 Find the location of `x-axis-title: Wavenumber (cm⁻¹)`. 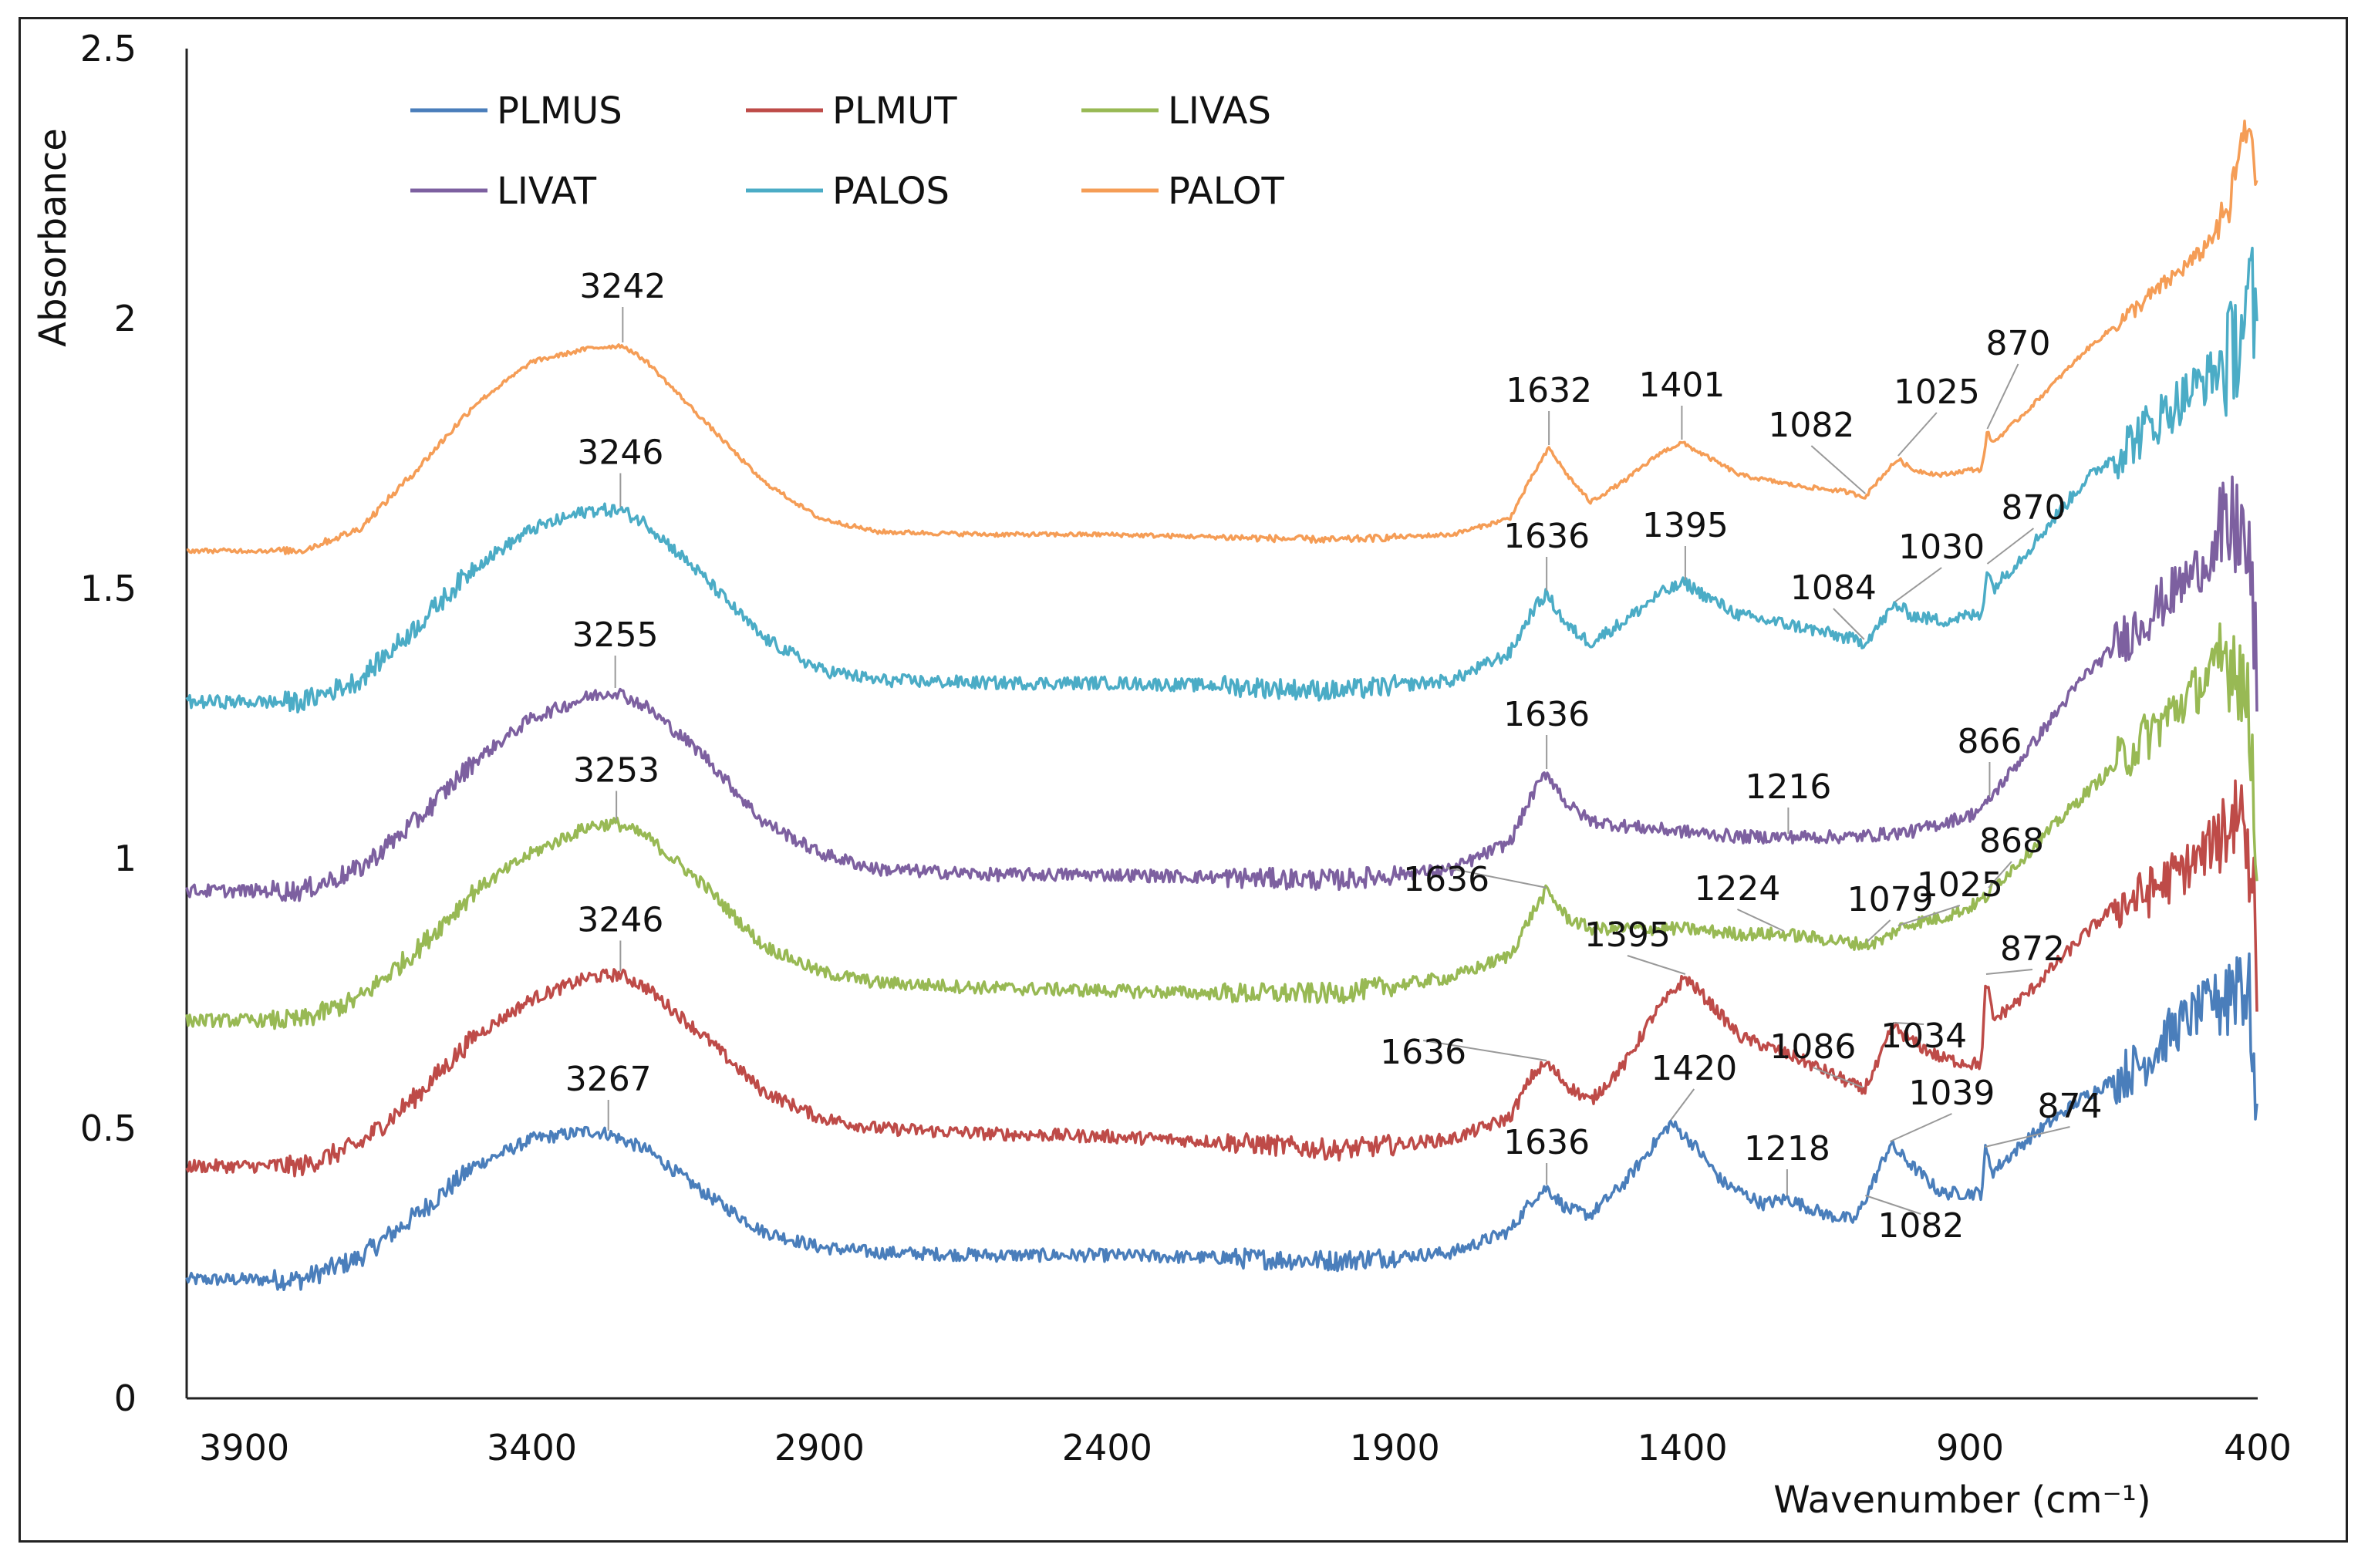

x-axis-title: Wavenumber (cm⁻¹) is located at coordinates (1962, 1501).